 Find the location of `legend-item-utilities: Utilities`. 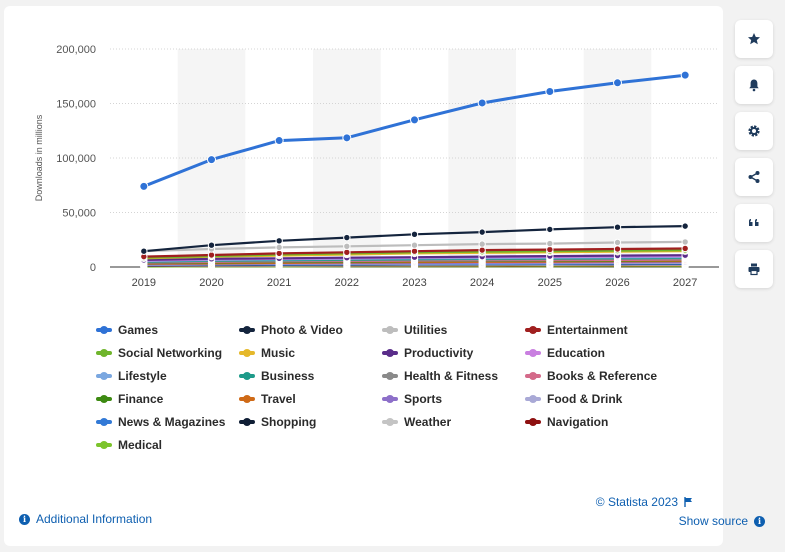

legend-item-utilities: Utilities is located at coordinates (414, 330).